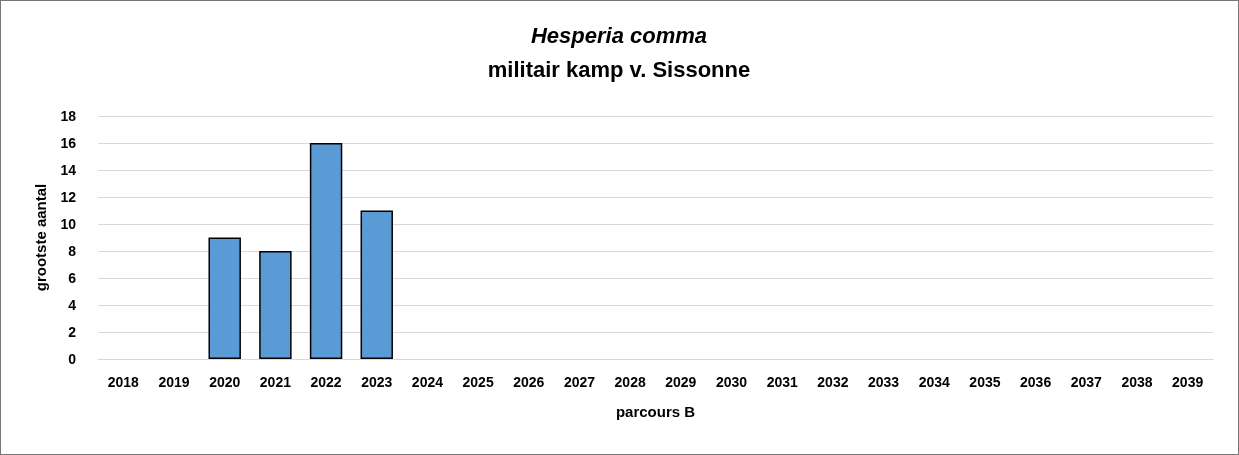 This screenshot has height=455, width=1239. I want to click on x-tick-label: 2029, so click(681, 382).